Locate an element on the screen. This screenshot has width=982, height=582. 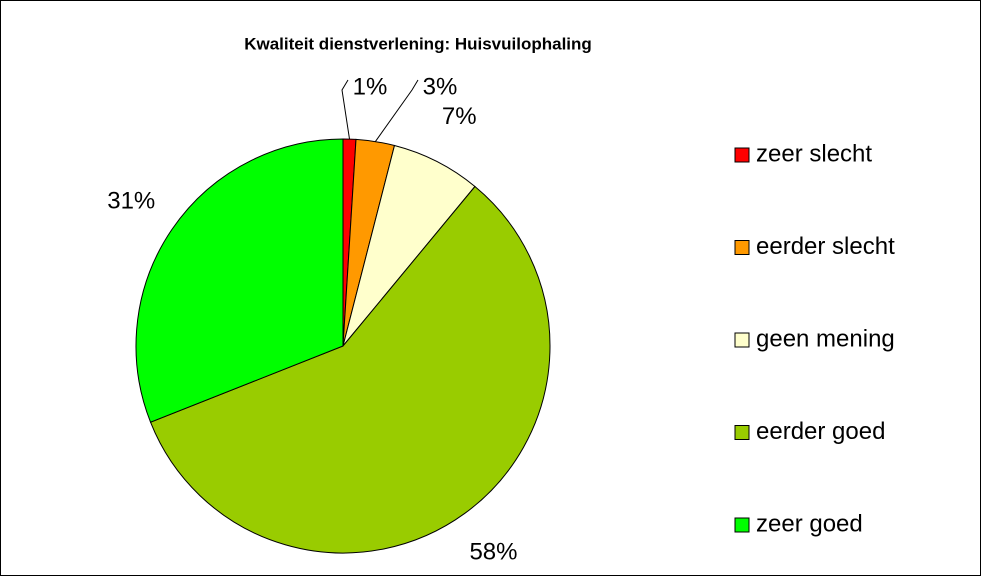
legend-label: zeer goed is located at coordinates (809, 523).